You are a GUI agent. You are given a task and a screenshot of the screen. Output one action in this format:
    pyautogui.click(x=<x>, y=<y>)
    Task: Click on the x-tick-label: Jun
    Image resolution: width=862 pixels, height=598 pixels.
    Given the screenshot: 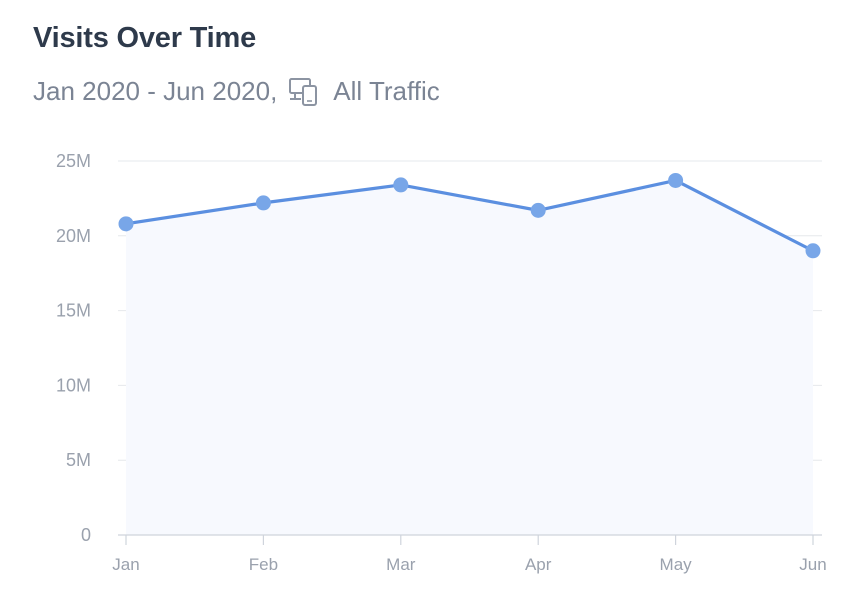 What is the action you would take?
    pyautogui.click(x=812, y=564)
    